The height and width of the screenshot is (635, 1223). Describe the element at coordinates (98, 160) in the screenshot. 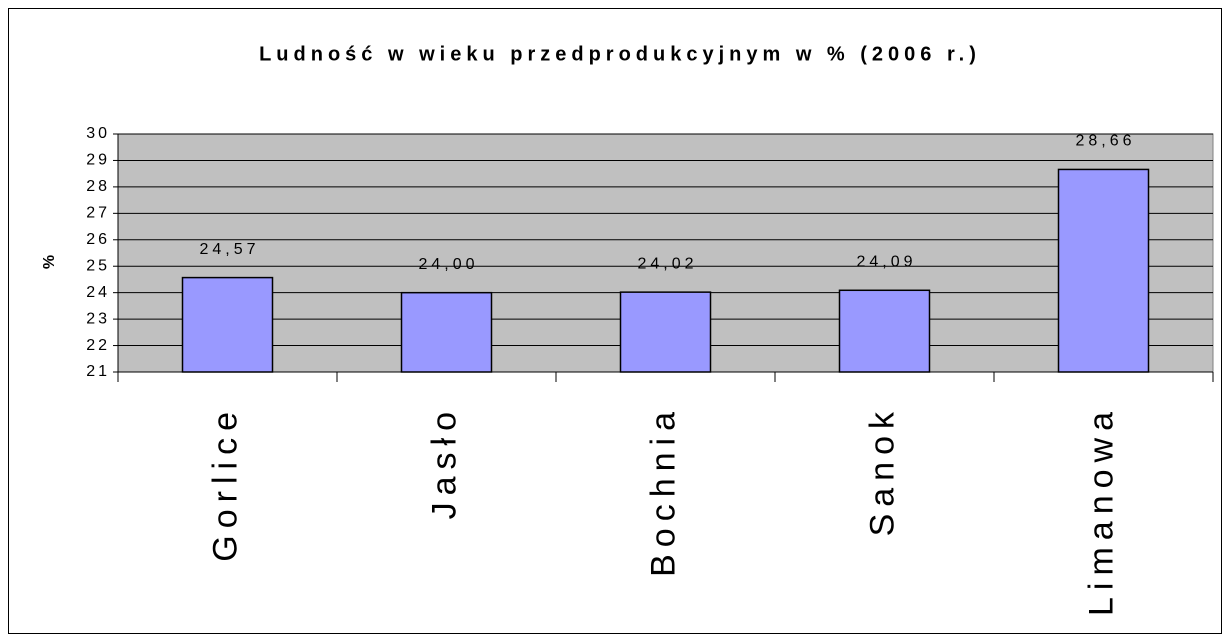

I see `y-tick-label: 29` at that location.